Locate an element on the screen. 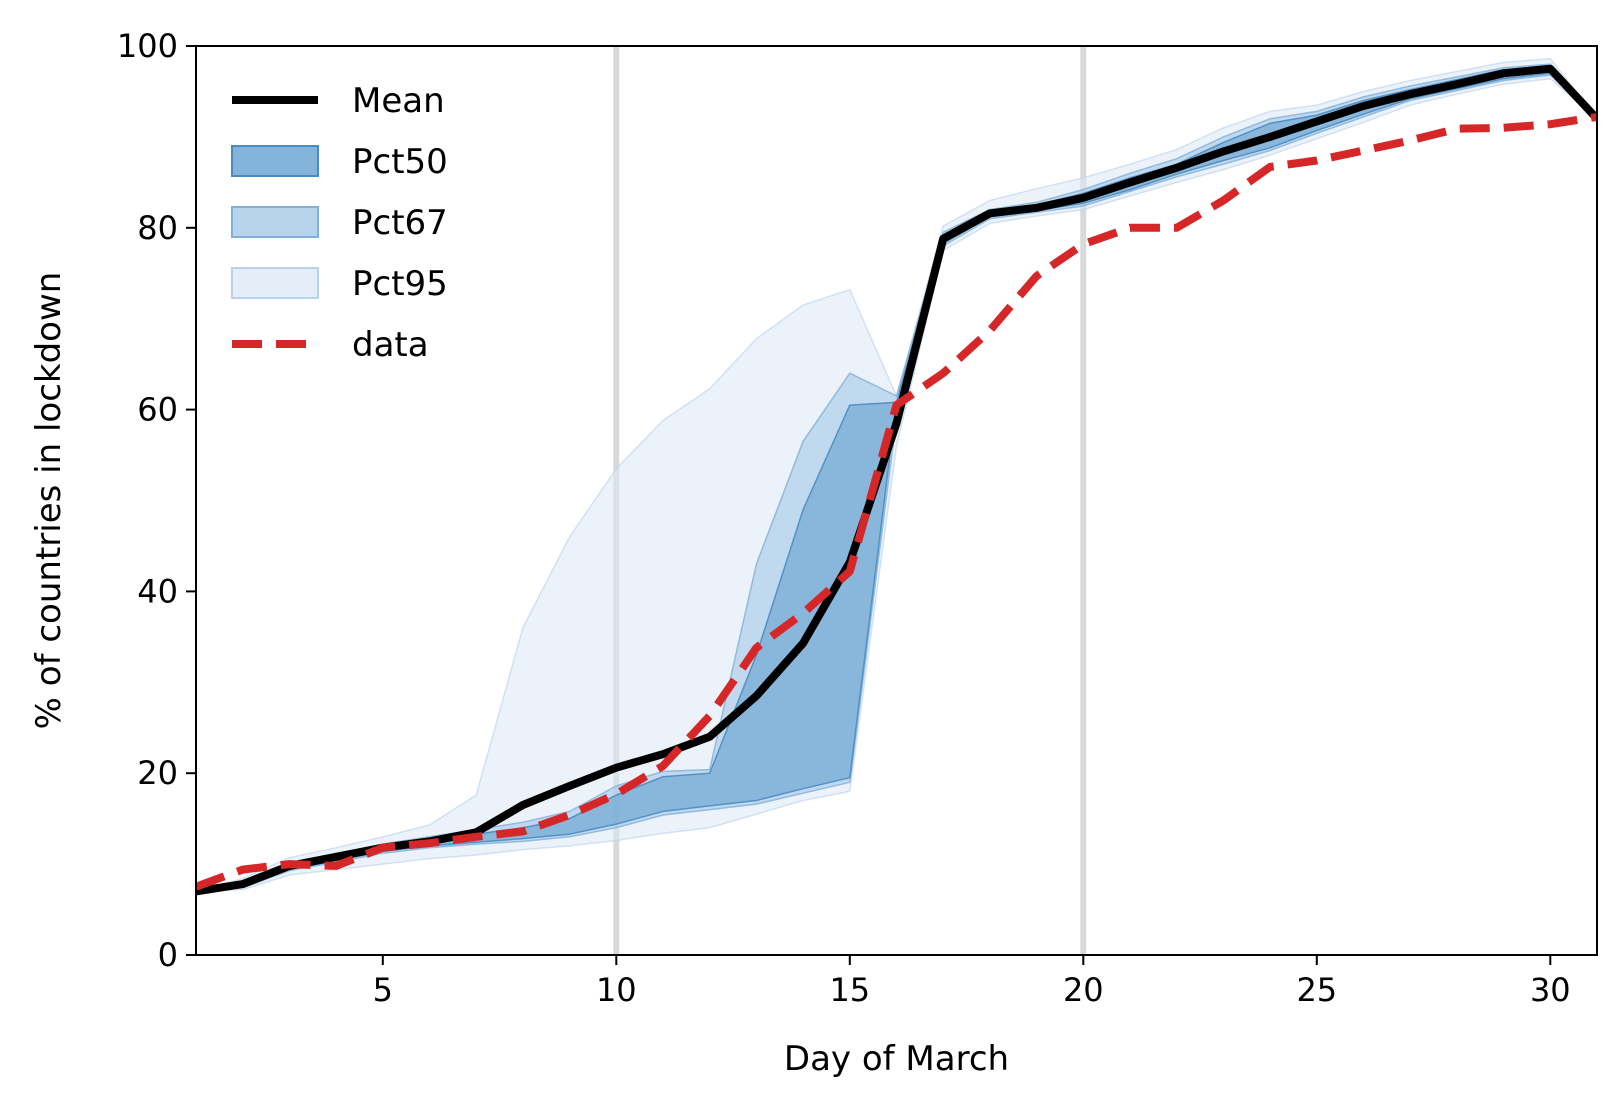  x-tick-label: 25 is located at coordinates (1316, 990).